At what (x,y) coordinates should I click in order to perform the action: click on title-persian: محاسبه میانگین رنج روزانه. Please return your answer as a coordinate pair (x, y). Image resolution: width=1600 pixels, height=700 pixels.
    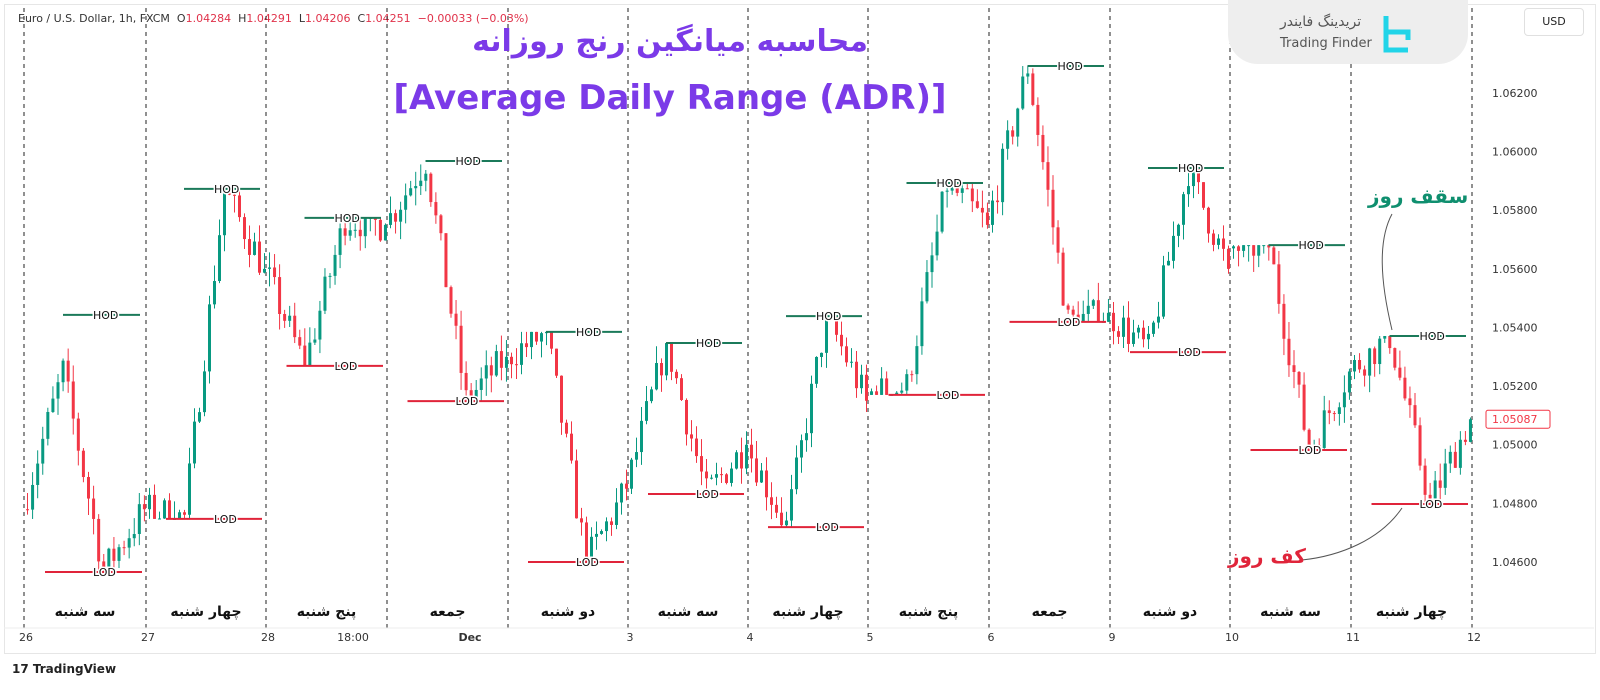
    Looking at the image, I should click on (670, 41).